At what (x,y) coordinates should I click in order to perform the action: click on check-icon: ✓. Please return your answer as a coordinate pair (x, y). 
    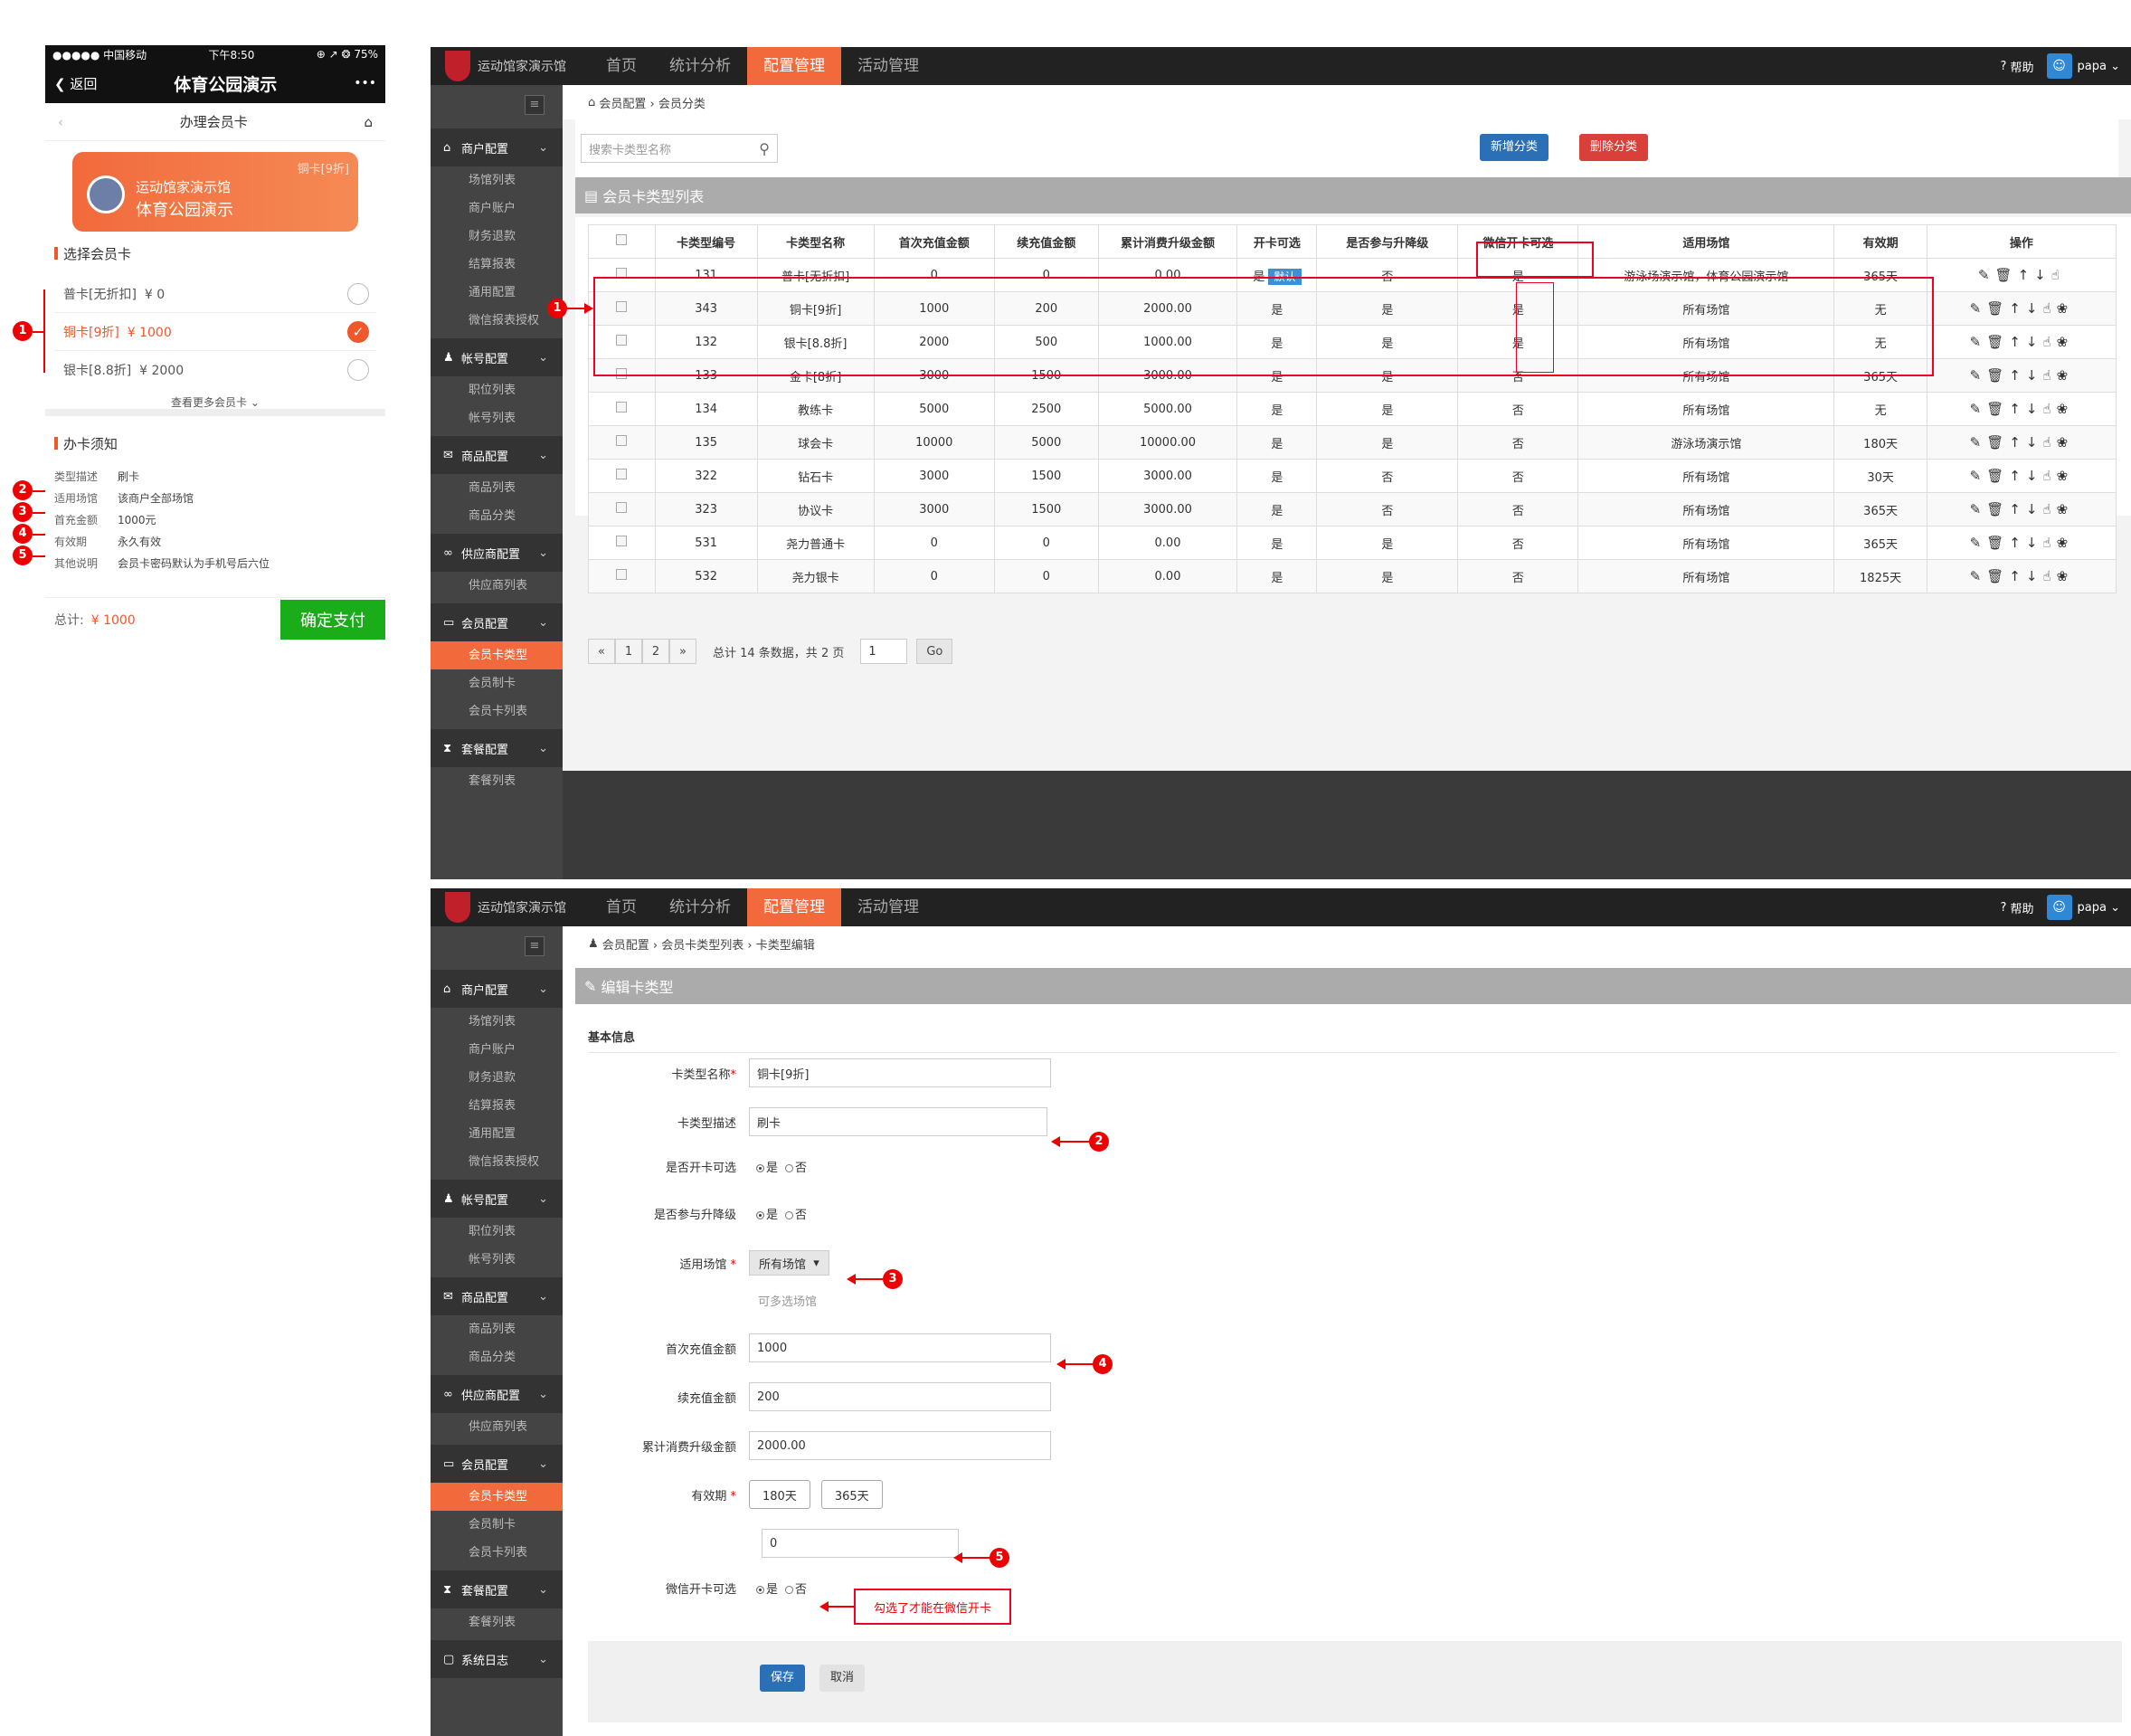
    Looking at the image, I should click on (358, 331).